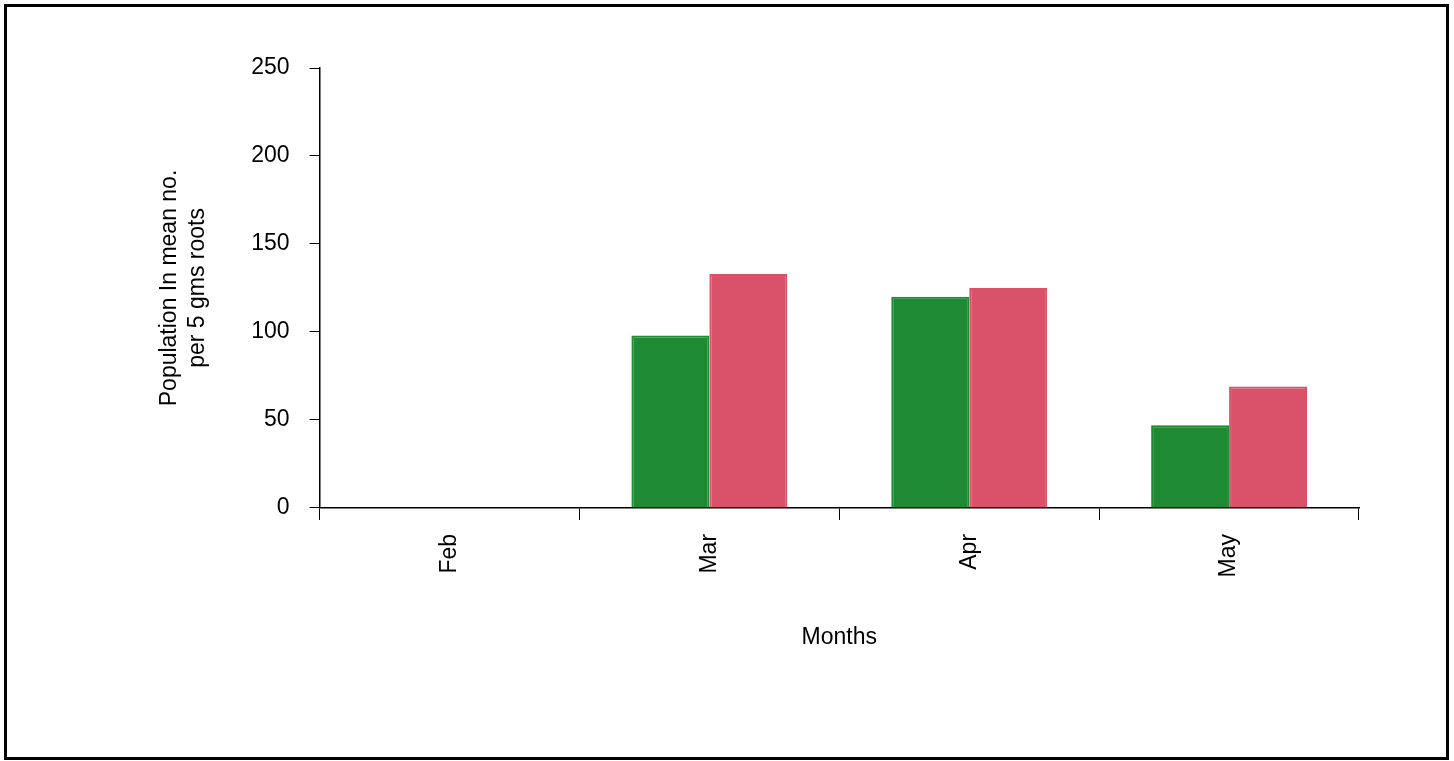 Image resolution: width=1454 pixels, height=761 pixels. Describe the element at coordinates (276, 418) in the screenshot. I see `y-tick-label: 50` at that location.